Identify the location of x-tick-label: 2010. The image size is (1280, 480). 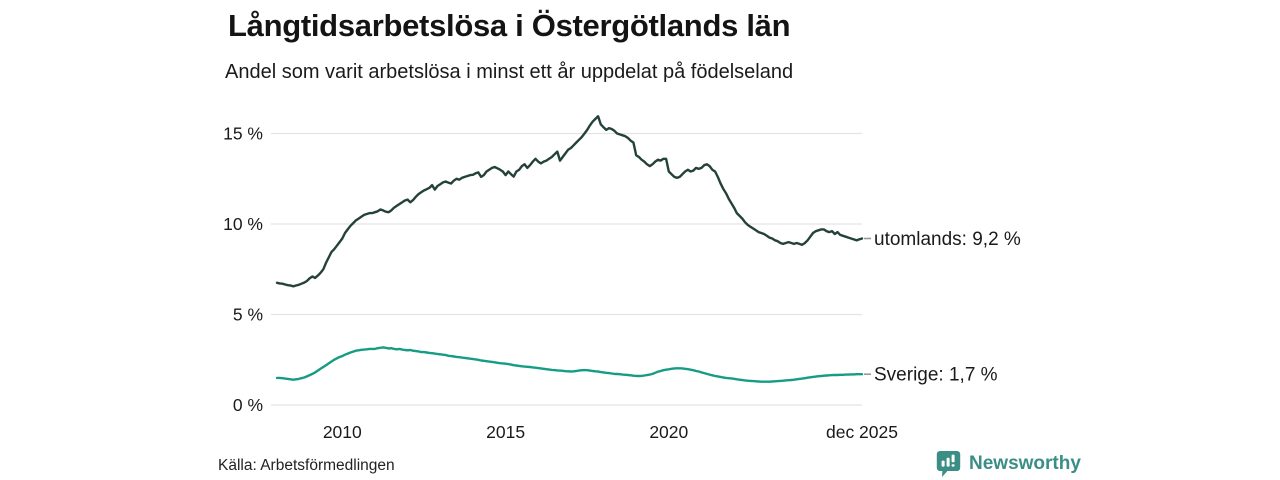
(342, 432).